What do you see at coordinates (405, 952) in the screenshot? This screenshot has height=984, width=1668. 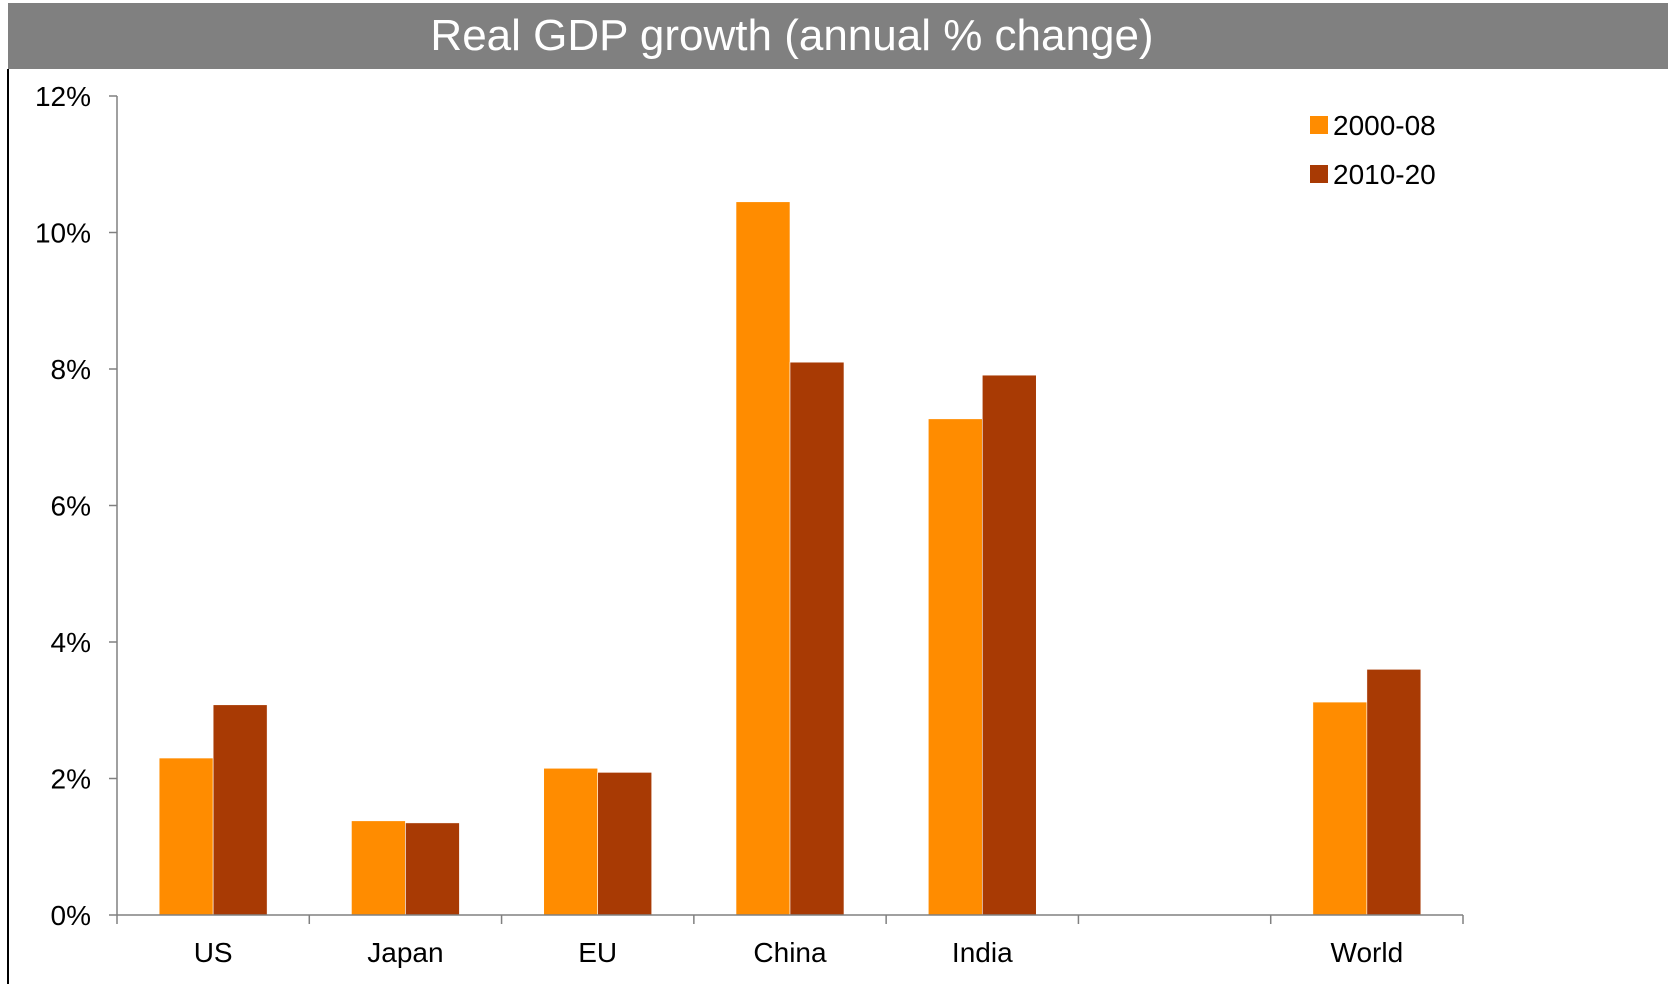 I see `x-tick-label: Japan` at bounding box center [405, 952].